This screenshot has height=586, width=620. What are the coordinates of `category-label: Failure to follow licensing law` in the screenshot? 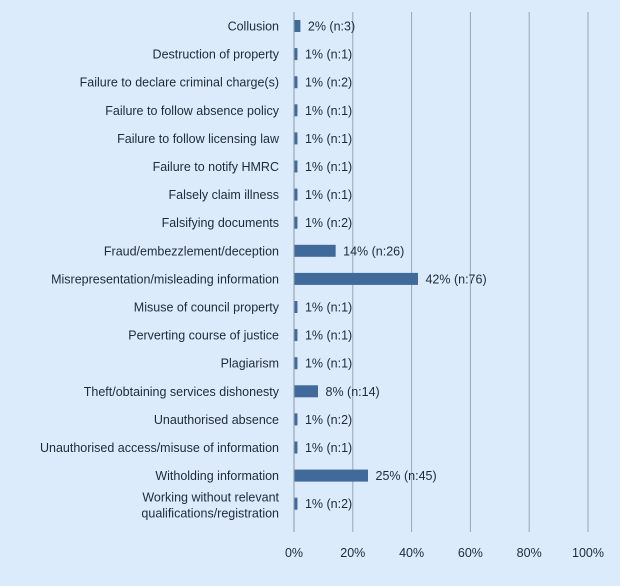 It's located at (198, 139).